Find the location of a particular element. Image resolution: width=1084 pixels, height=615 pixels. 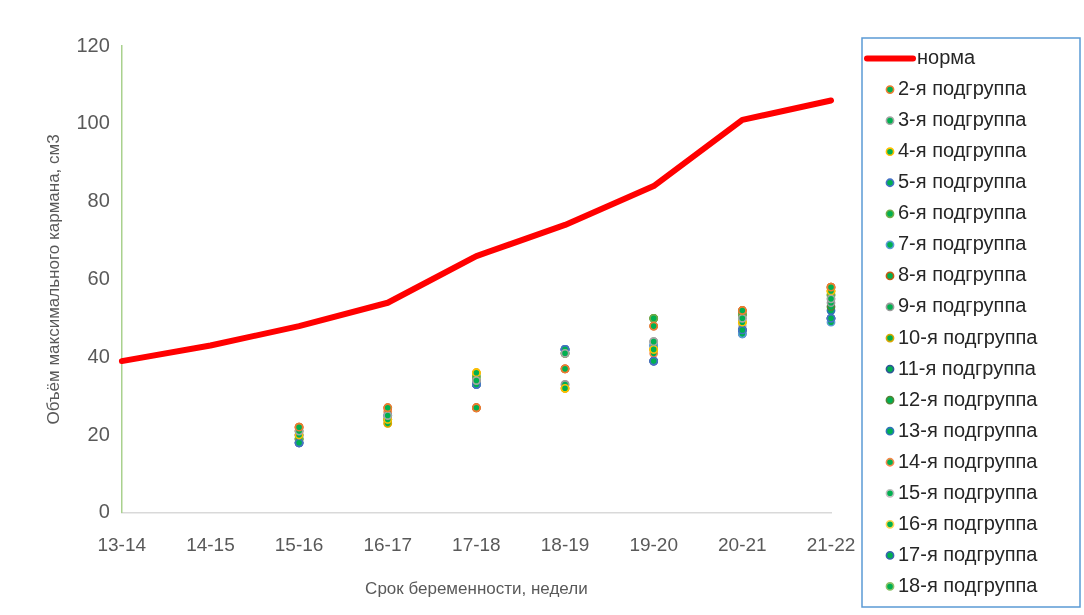

legend-label: 8-я подгруппа is located at coordinates (963, 274).